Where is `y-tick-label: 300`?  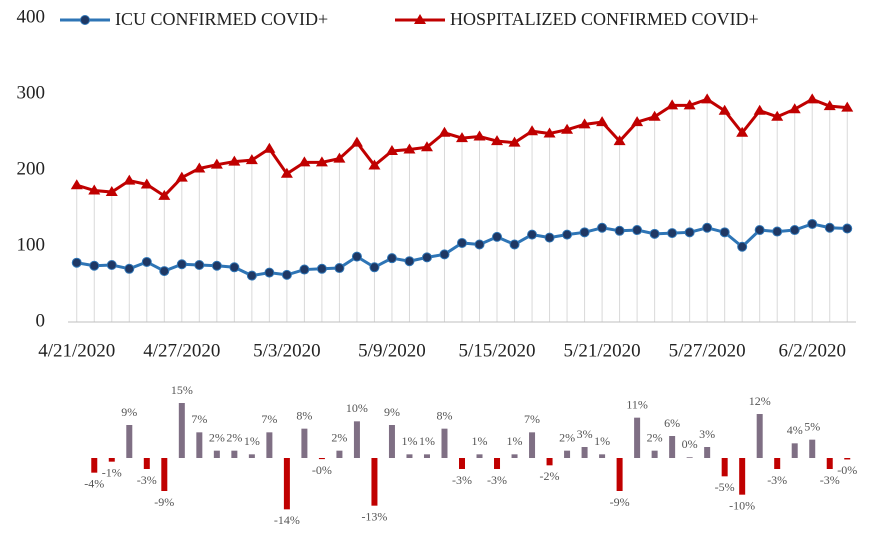 y-tick-label: 300 is located at coordinates (31, 92).